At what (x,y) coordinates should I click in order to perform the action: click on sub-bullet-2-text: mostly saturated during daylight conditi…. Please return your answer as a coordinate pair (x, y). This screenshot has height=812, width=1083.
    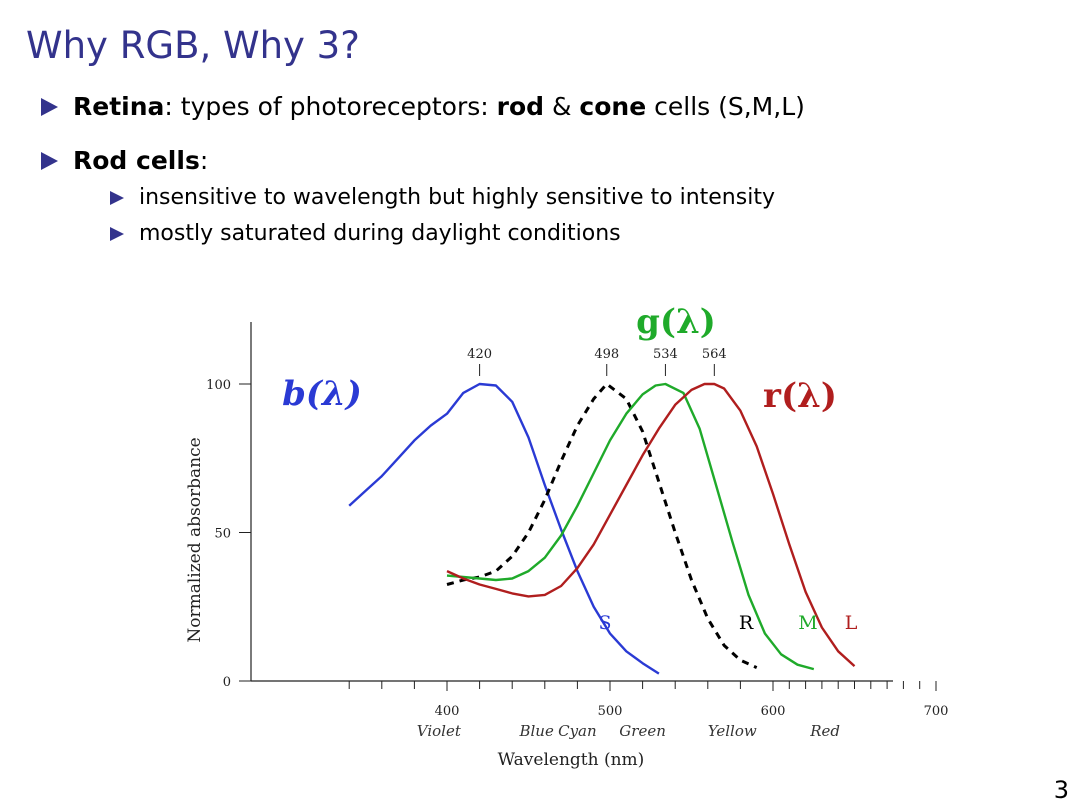
    Looking at the image, I should click on (380, 233).